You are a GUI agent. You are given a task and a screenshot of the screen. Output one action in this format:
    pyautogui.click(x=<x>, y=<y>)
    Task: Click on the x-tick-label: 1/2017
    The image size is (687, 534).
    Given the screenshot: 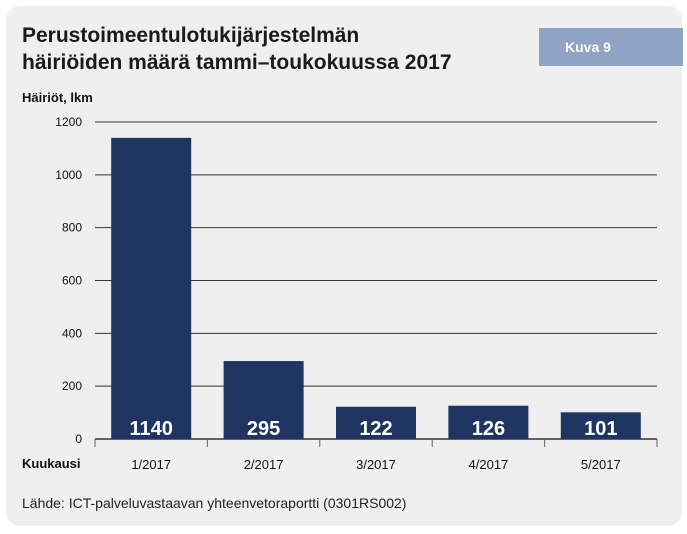 What is the action you would take?
    pyautogui.click(x=151, y=464)
    